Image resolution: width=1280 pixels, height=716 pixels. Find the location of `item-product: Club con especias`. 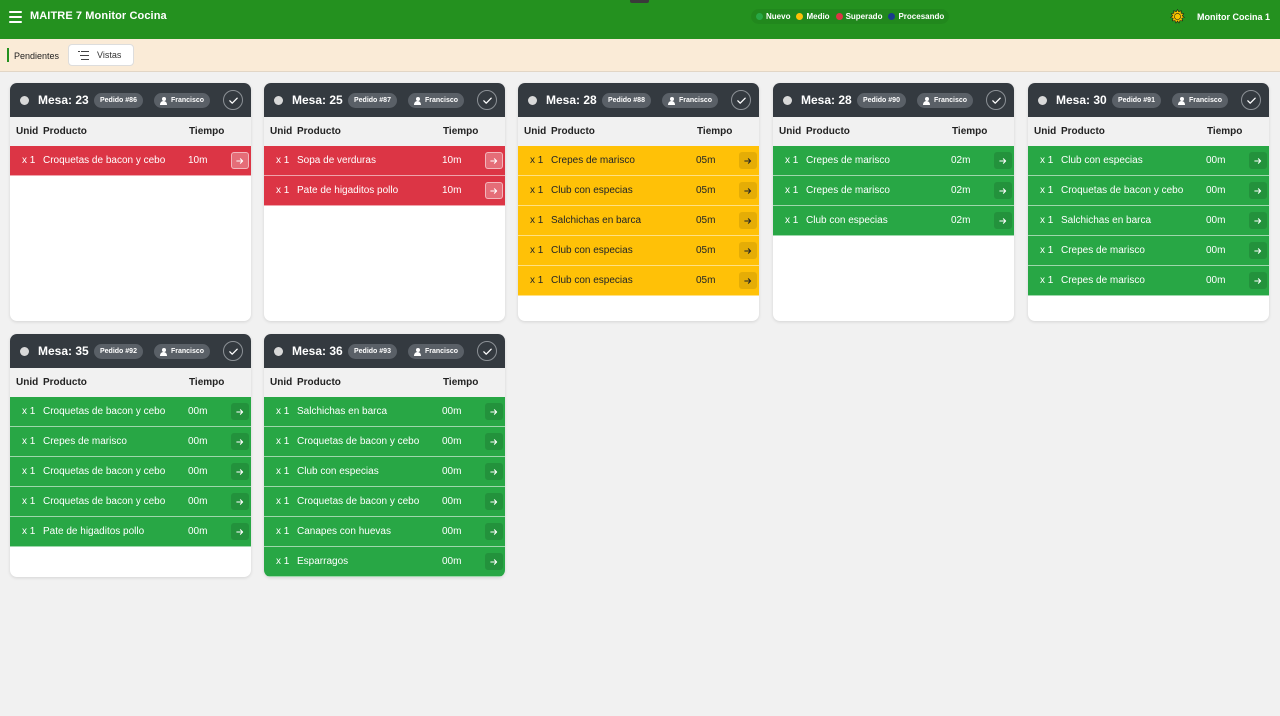

item-product: Club con especias is located at coordinates (338, 471).